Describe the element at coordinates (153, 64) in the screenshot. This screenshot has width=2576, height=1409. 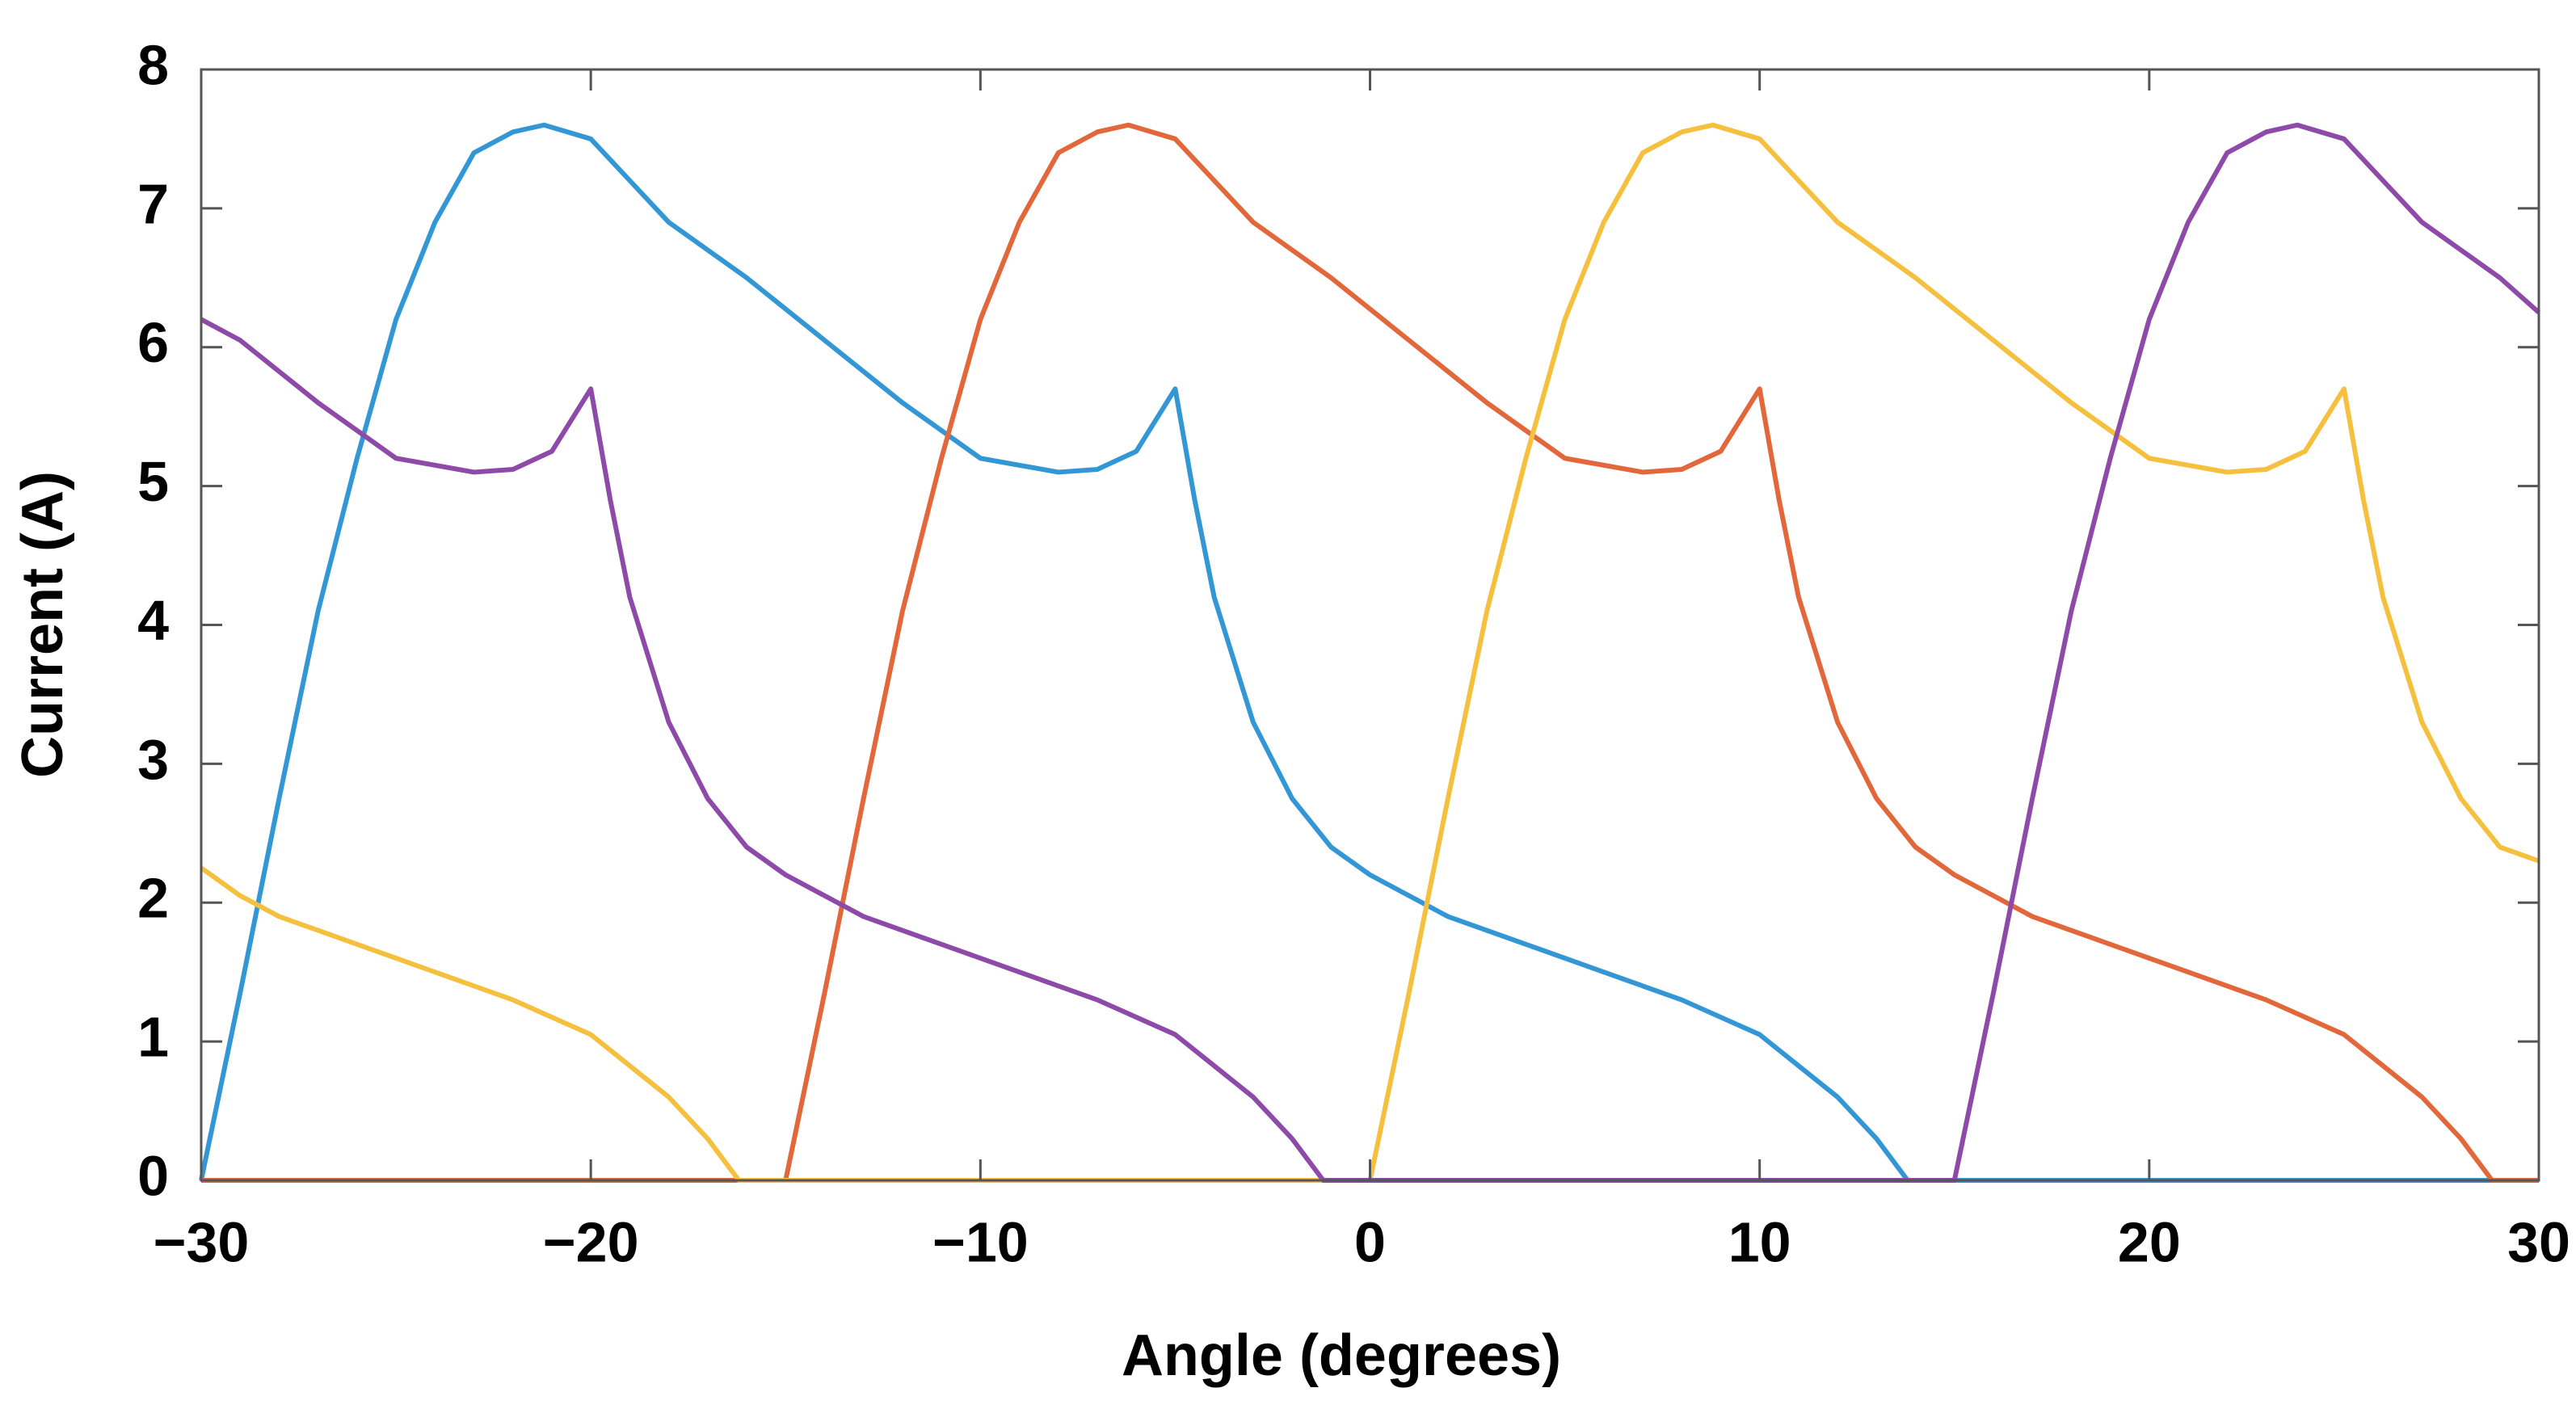
I see `y-tick-label: 8` at that location.